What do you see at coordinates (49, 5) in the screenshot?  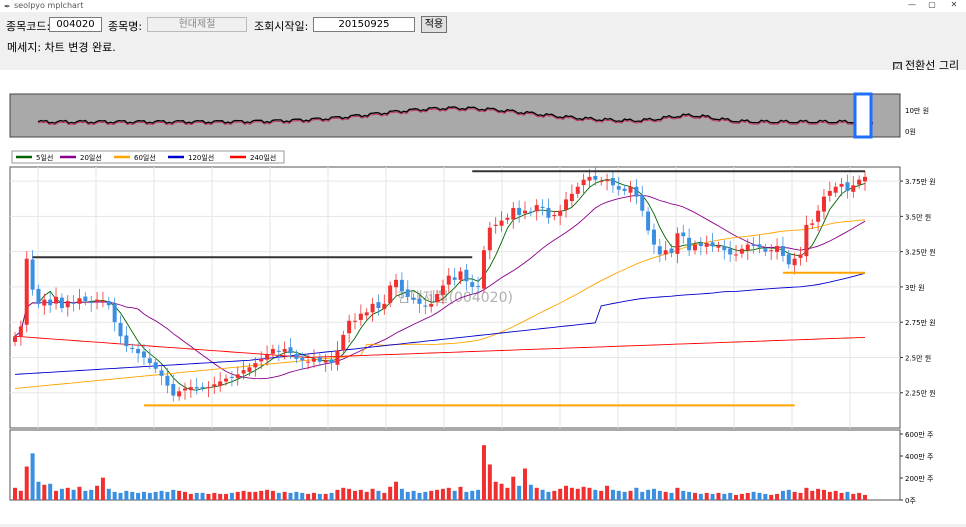 I see `window-title: seolpyo mplchart` at bounding box center [49, 5].